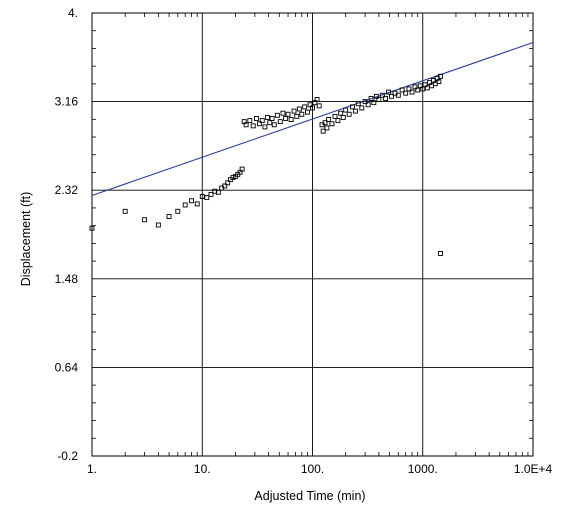  What do you see at coordinates (67, 190) in the screenshot?
I see `y-tick-label: 2.32` at bounding box center [67, 190].